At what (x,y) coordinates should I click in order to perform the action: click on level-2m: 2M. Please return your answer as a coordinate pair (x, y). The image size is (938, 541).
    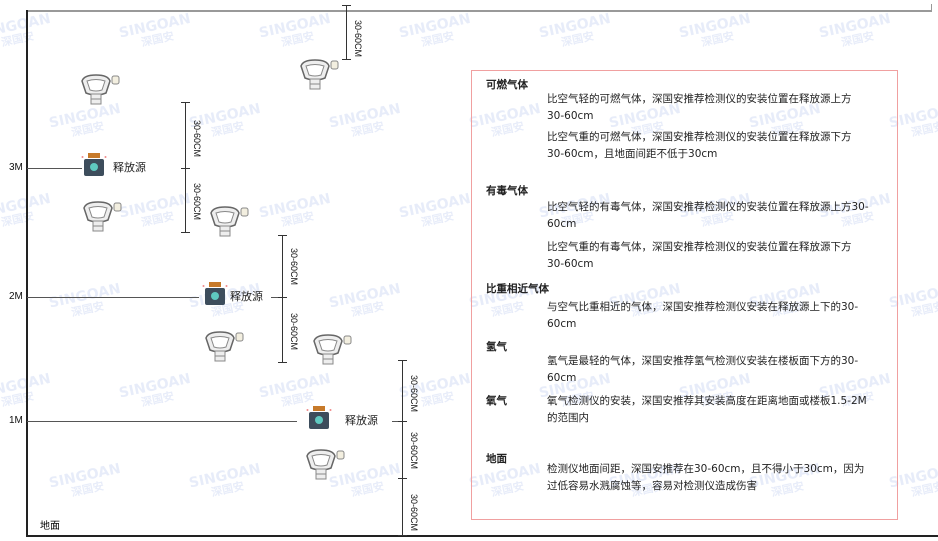
    Looking at the image, I should click on (16, 296).